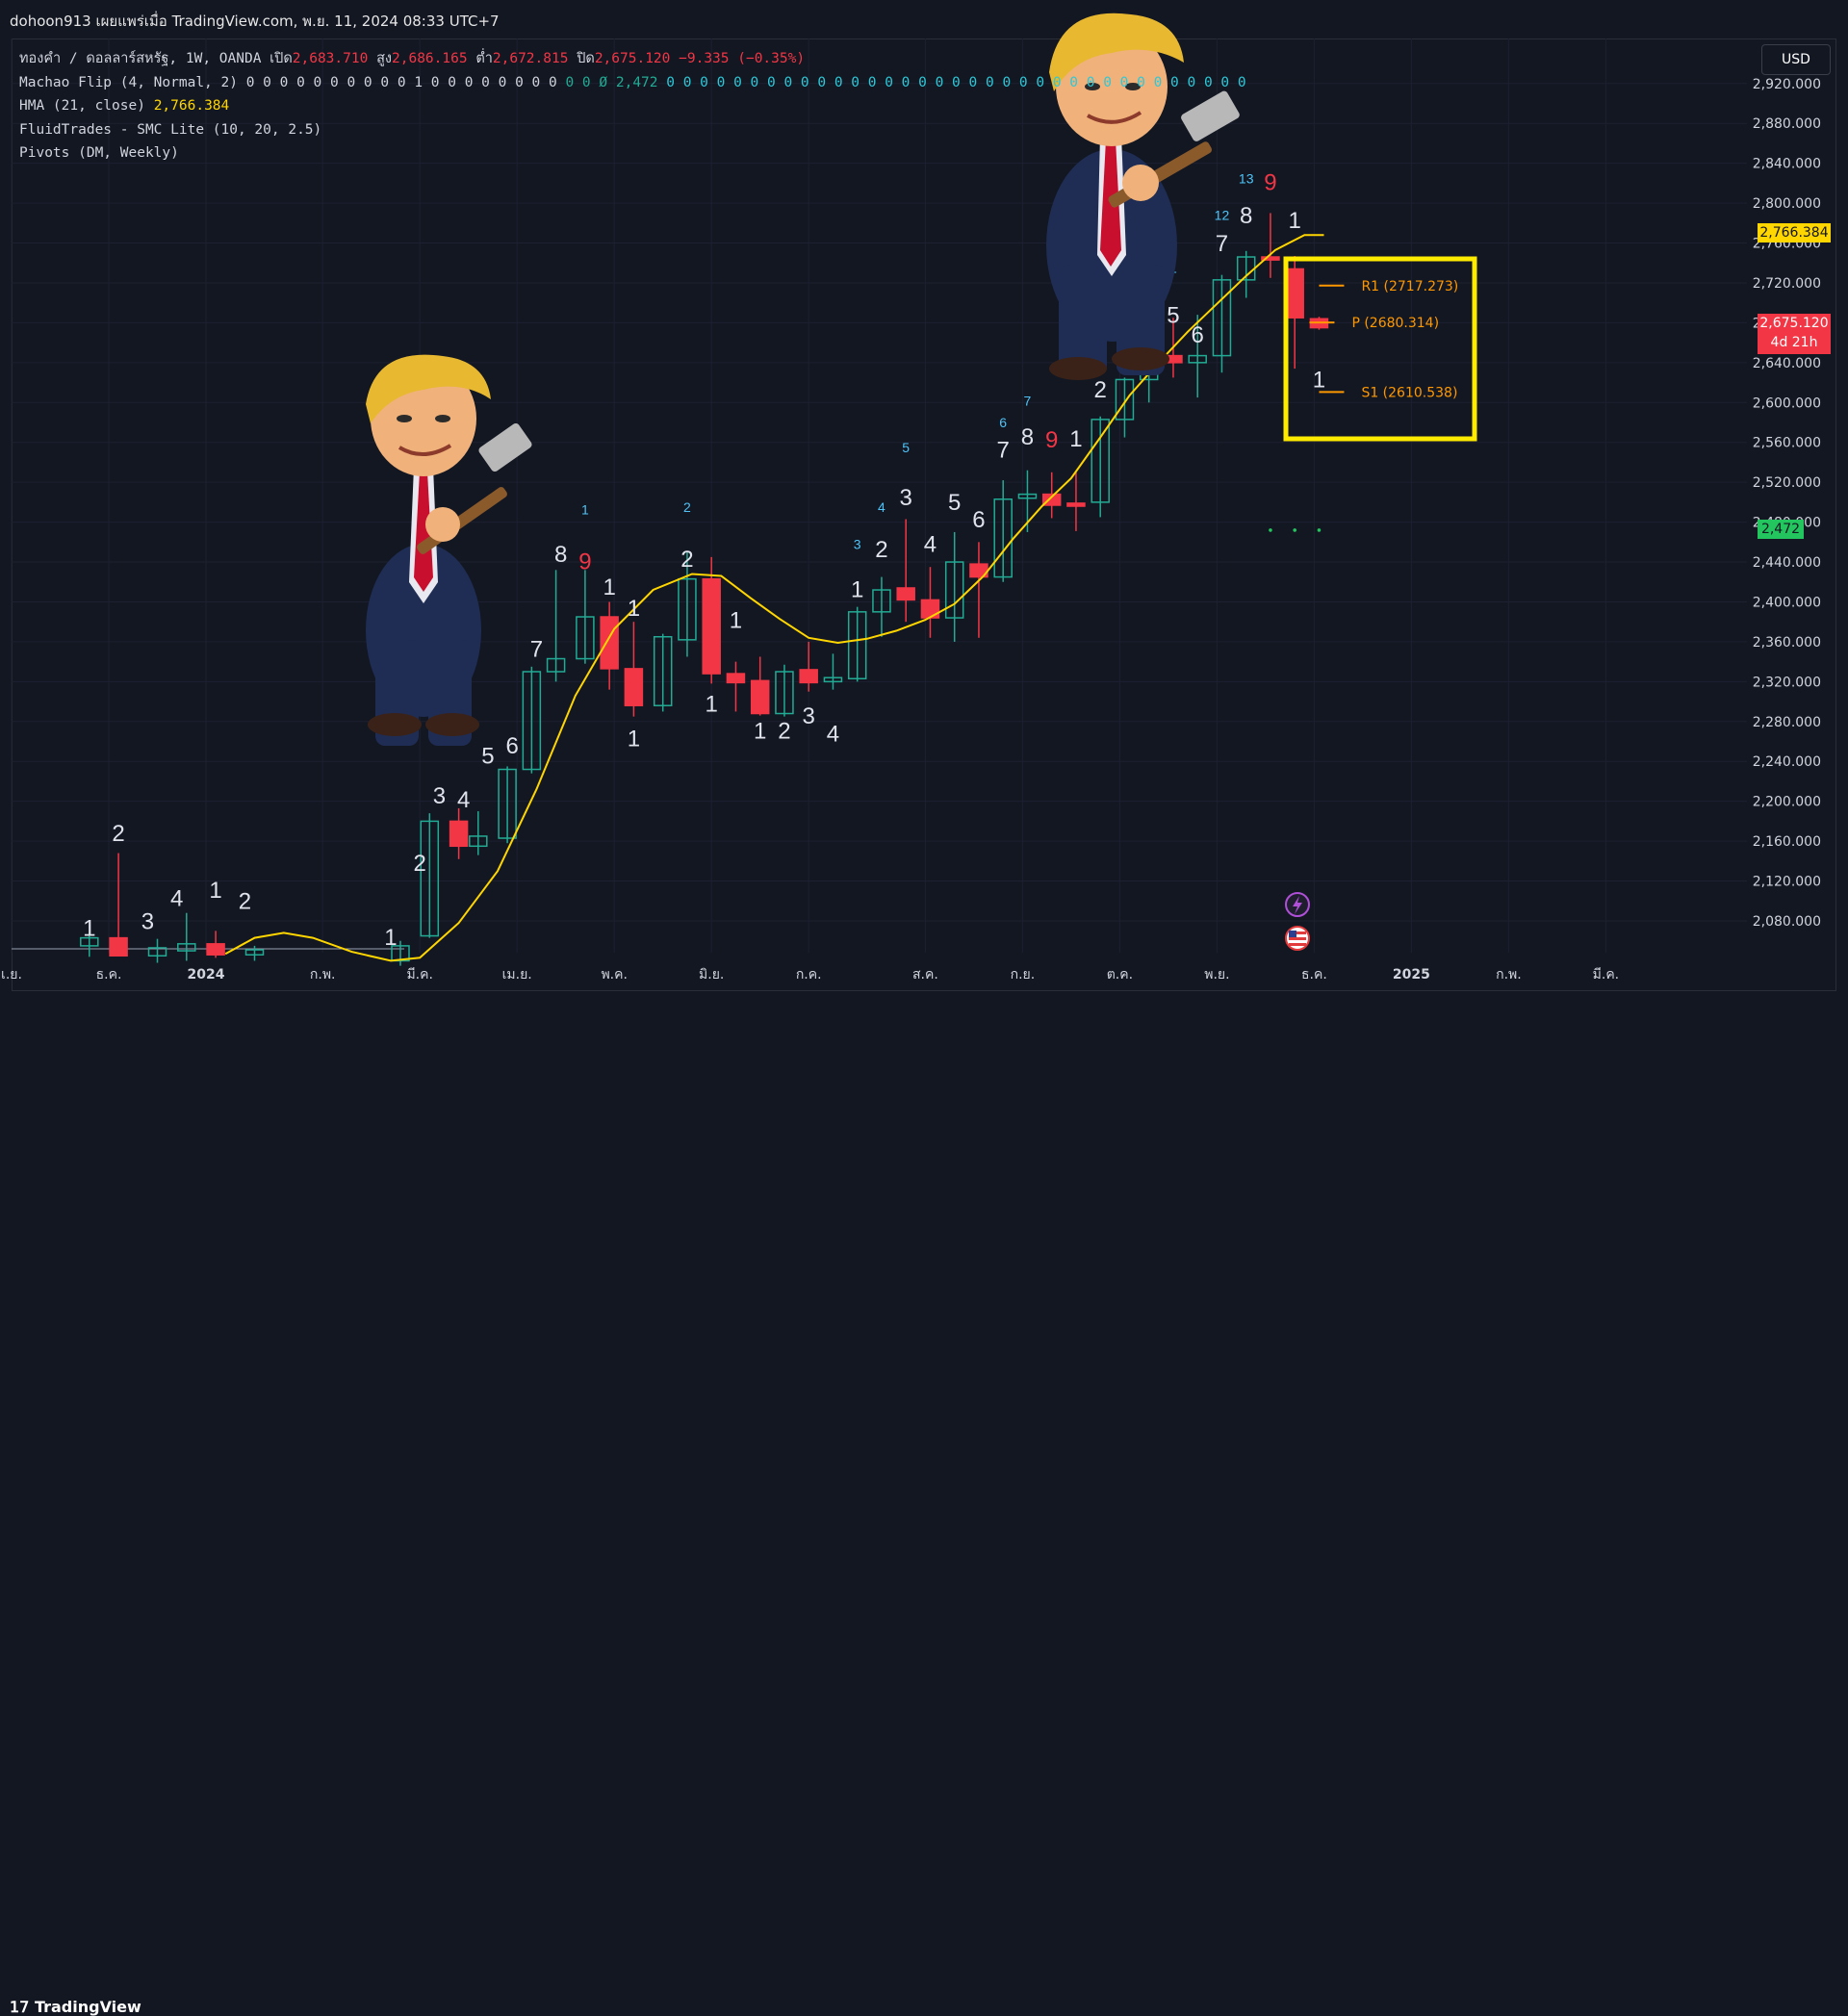 The image size is (1848, 2016). I want to click on pivot-label: R1 (2717.273), so click(1409, 286).